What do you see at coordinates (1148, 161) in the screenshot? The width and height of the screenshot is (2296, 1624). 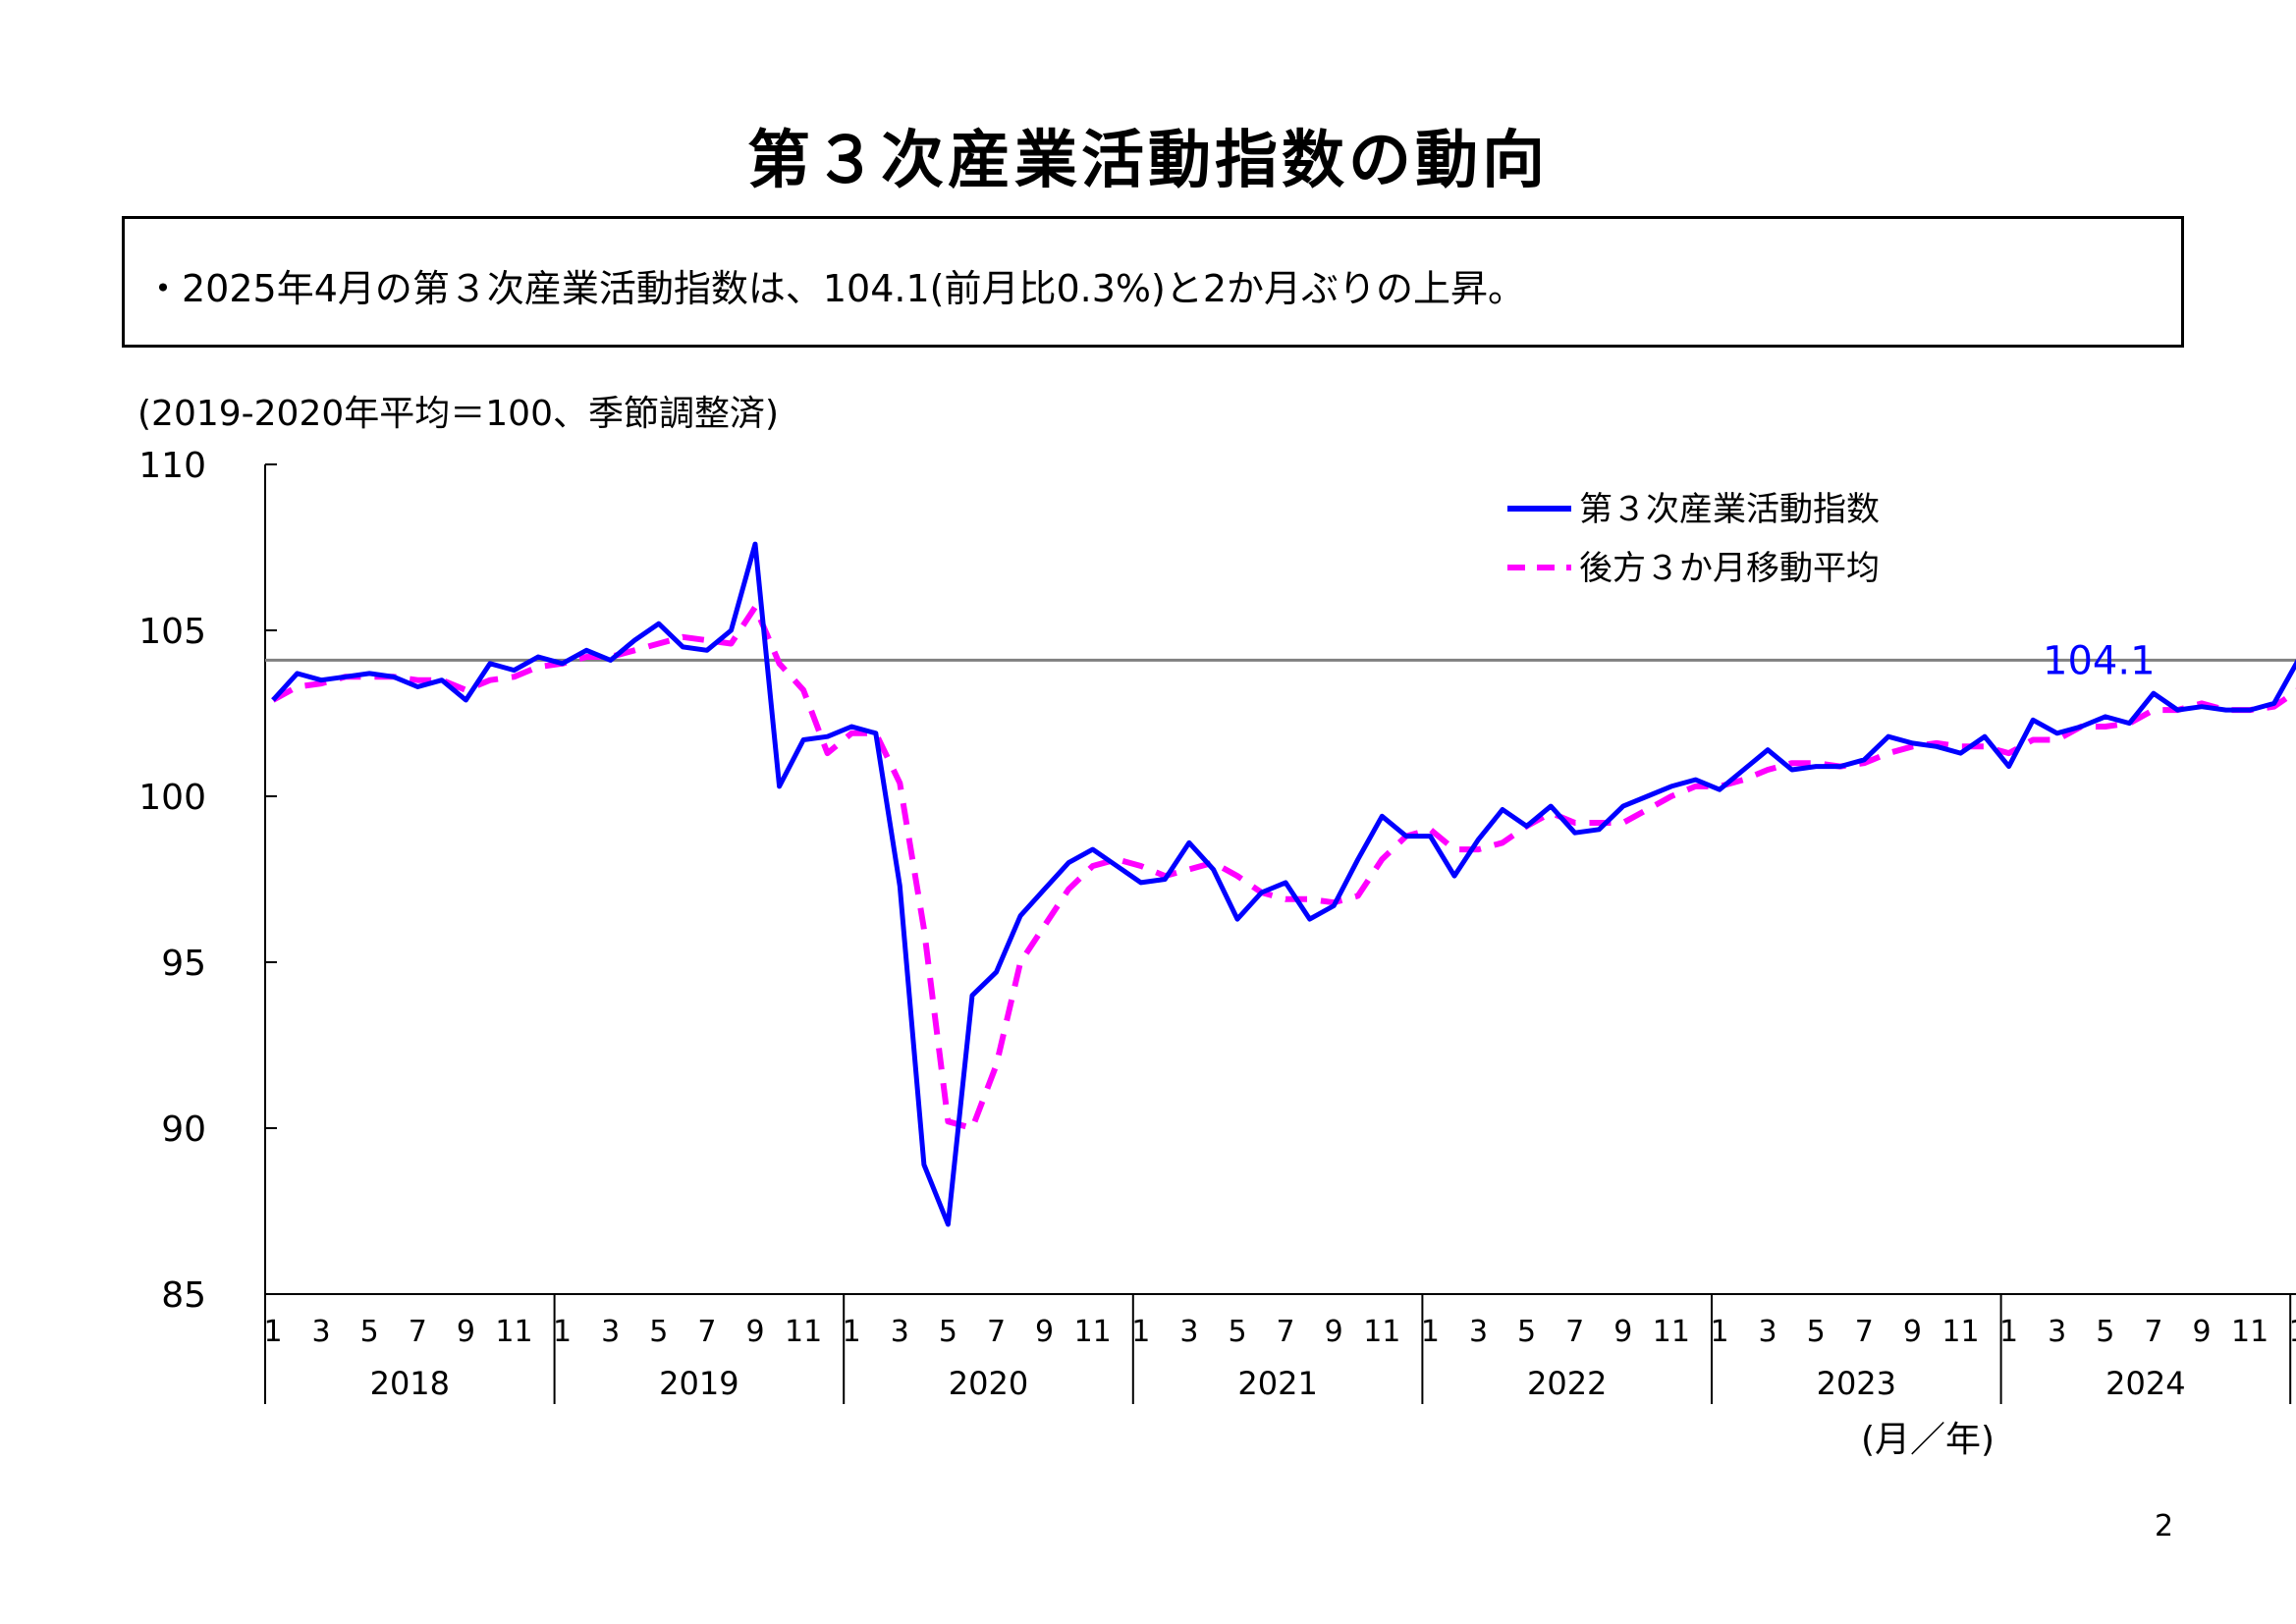 I see `page-title: 第３次産業活動指数の動向` at bounding box center [1148, 161].